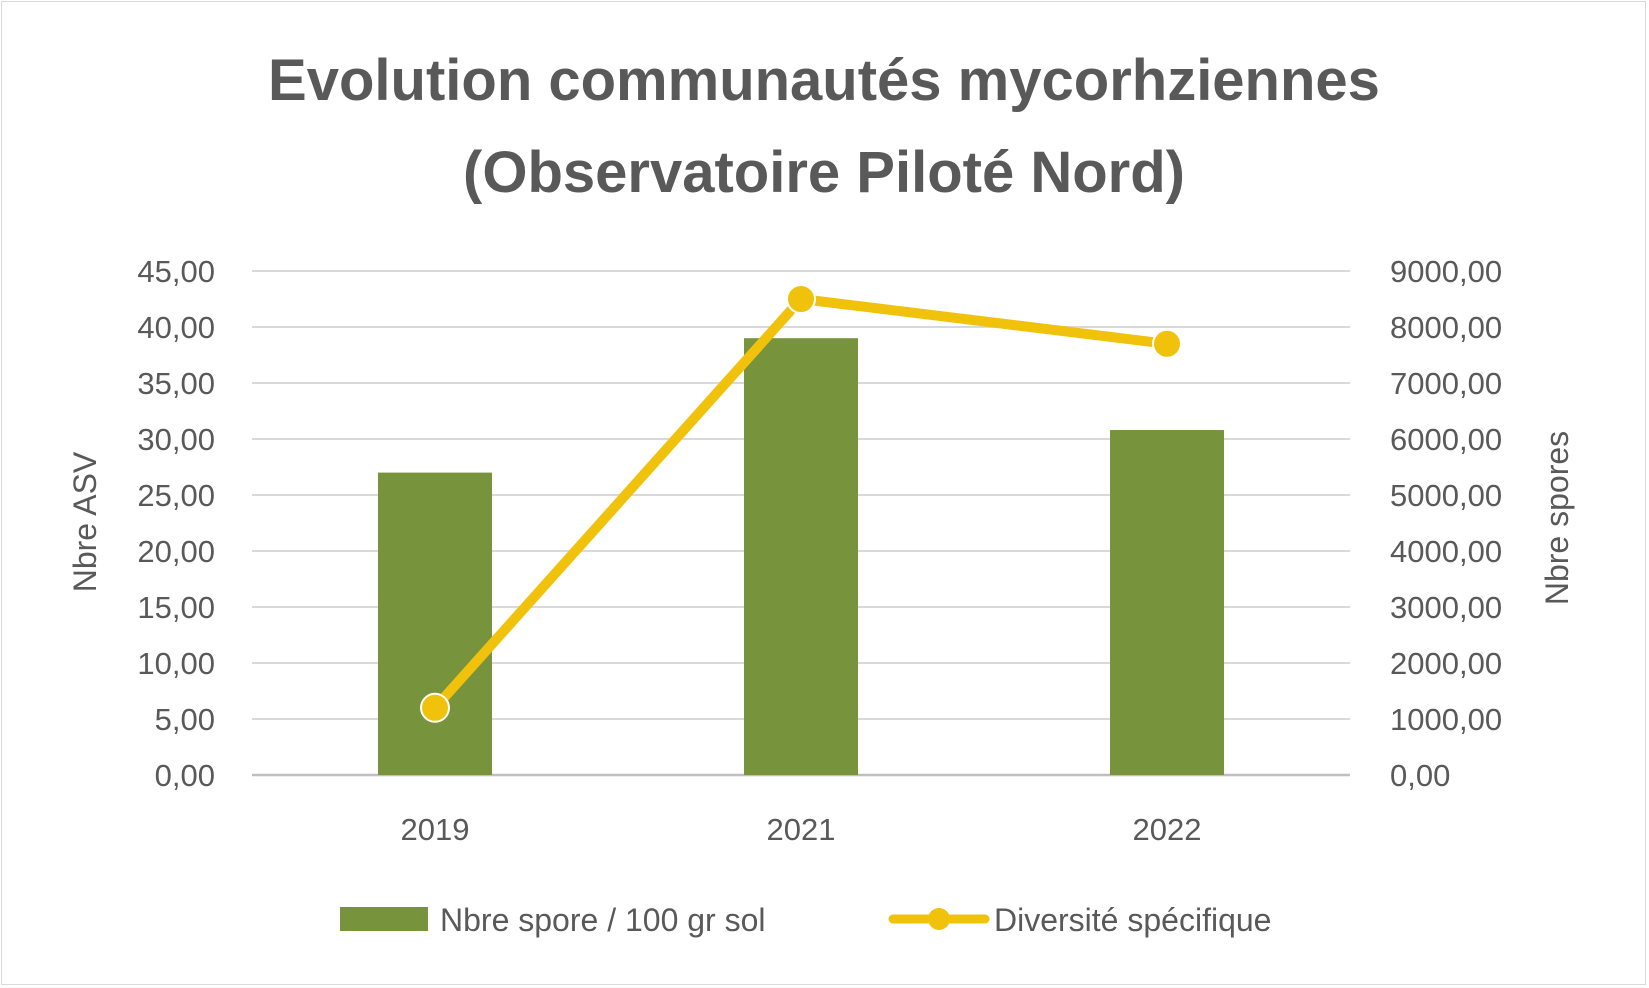 Image resolution: width=1649 pixels, height=988 pixels. I want to click on category-label: 2022, so click(1167, 829).